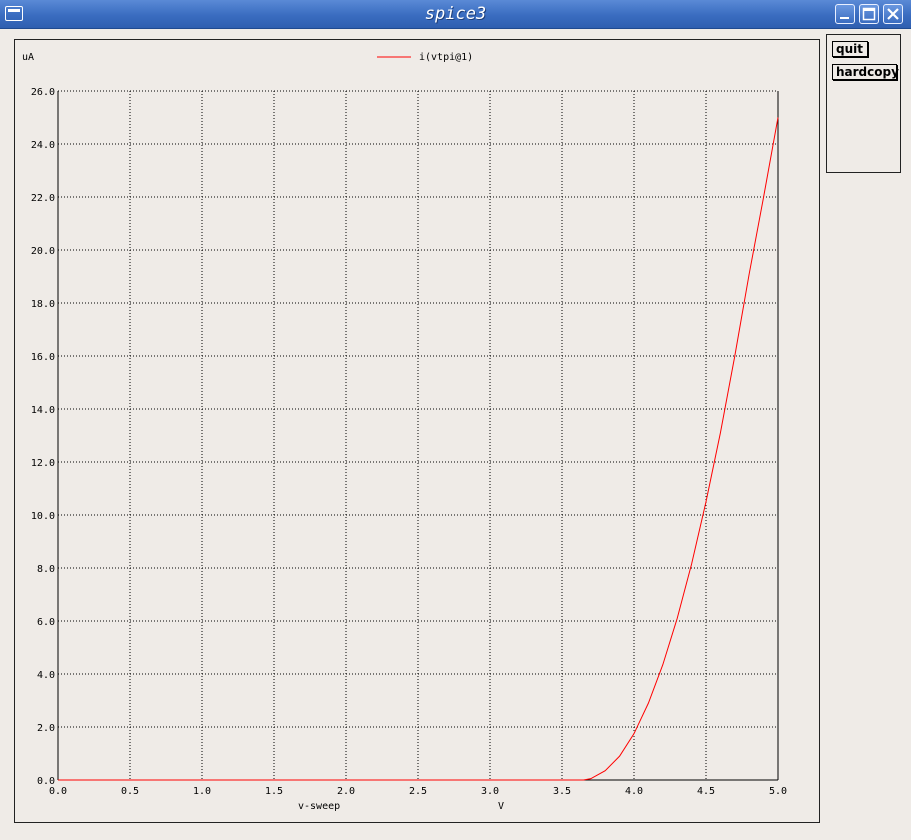 This screenshot has height=840, width=911. What do you see at coordinates (202, 791) in the screenshot?
I see `x-tick-label: 1.0` at bounding box center [202, 791].